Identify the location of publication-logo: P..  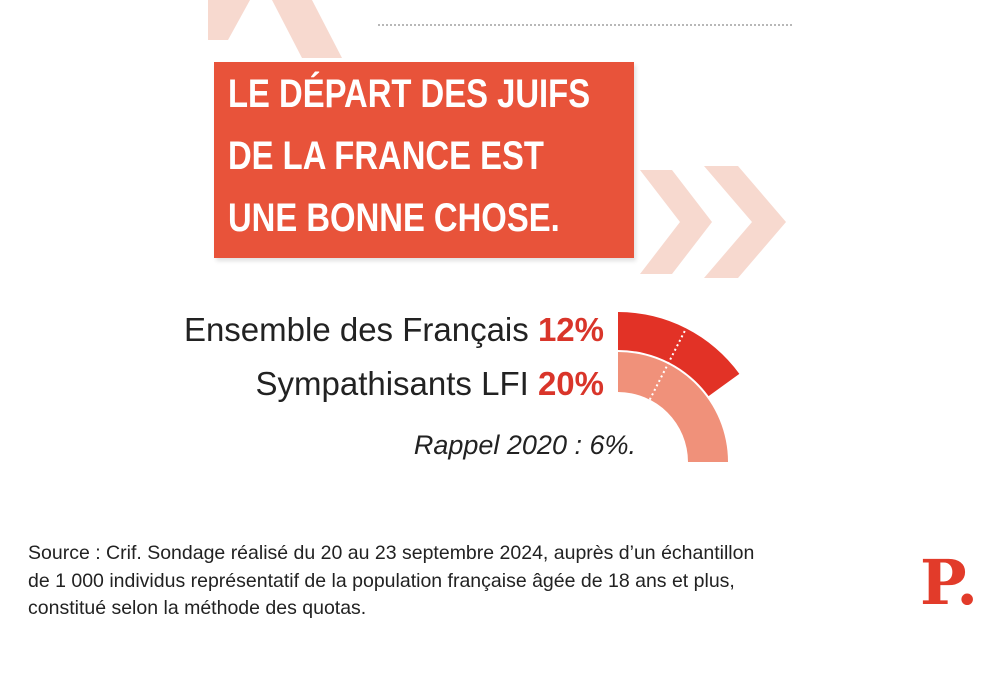
(949, 582).